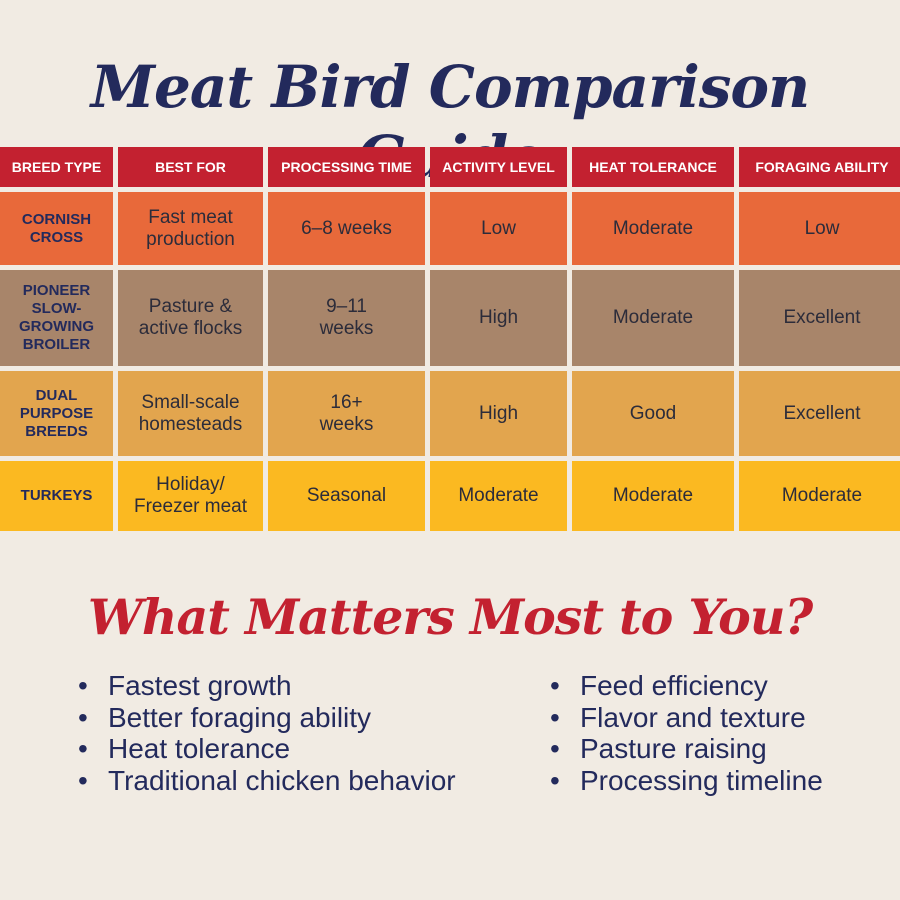  What do you see at coordinates (346, 318) in the screenshot?
I see `processing-time-cell: 9–11 weeks` at bounding box center [346, 318].